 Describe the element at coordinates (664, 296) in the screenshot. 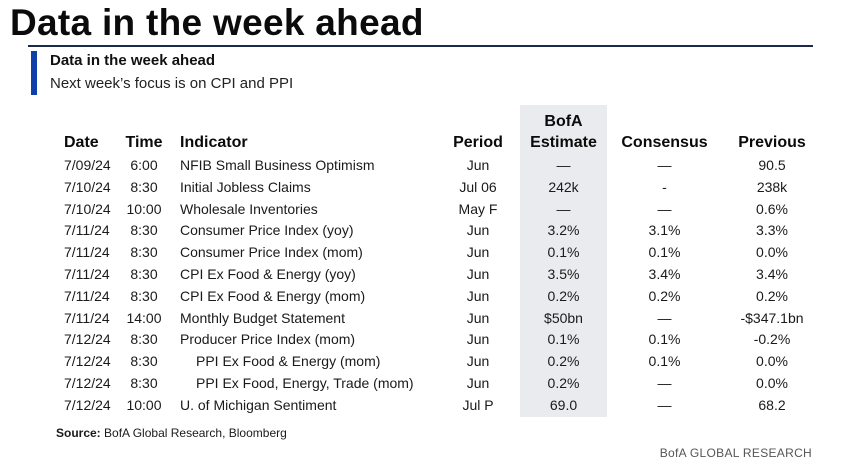

I see `cell-consensus: 0.2%` at that location.